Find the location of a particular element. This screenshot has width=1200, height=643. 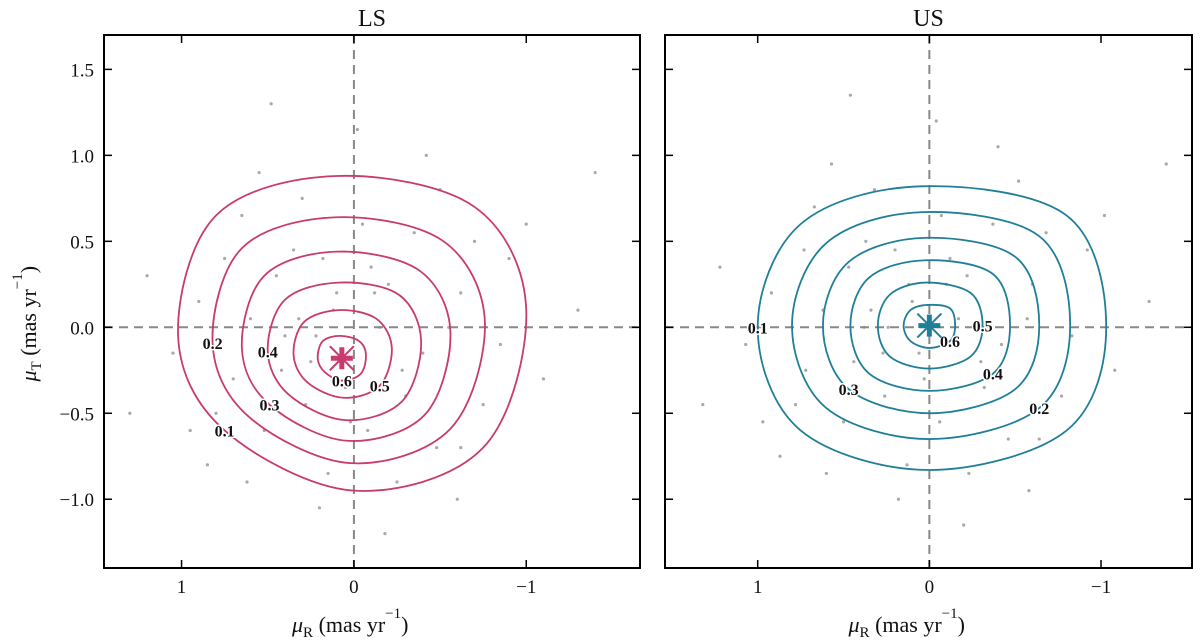

contour-label: 0.2 is located at coordinates (1039, 409).